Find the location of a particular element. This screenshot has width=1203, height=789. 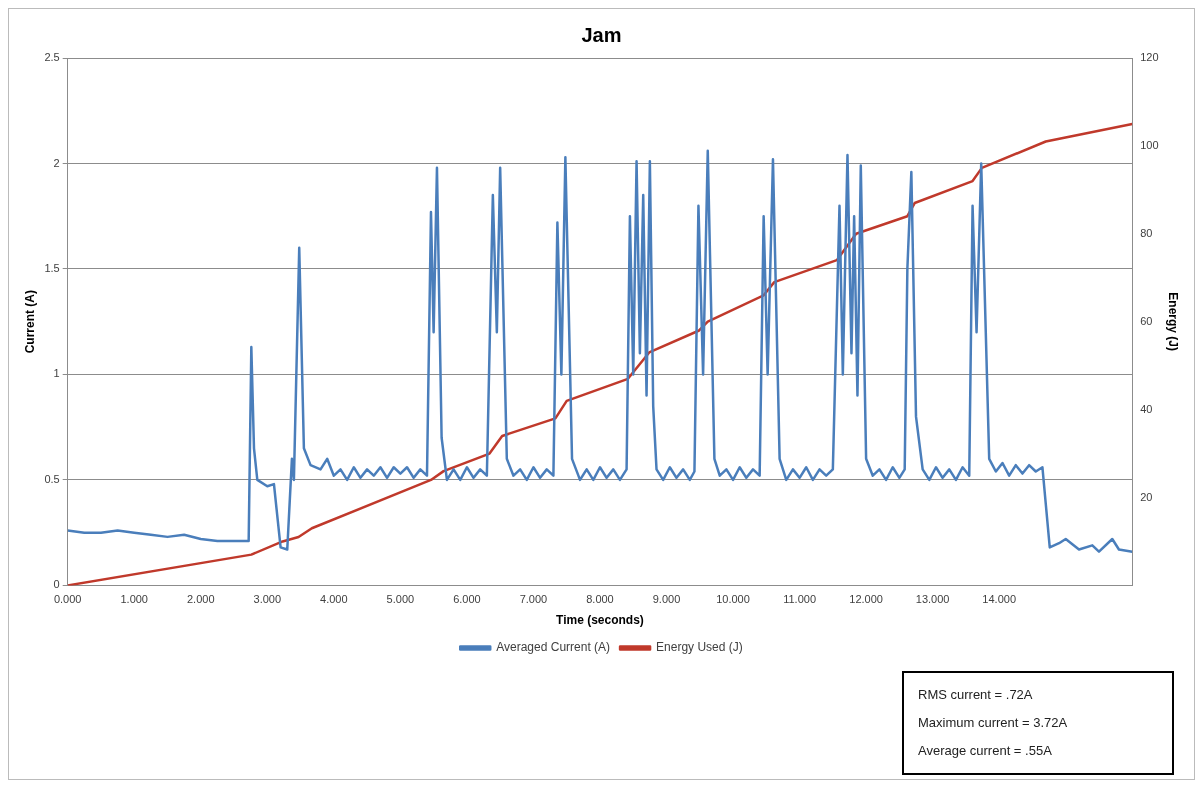

x-tick-label: 11.000 is located at coordinates (799, 599).